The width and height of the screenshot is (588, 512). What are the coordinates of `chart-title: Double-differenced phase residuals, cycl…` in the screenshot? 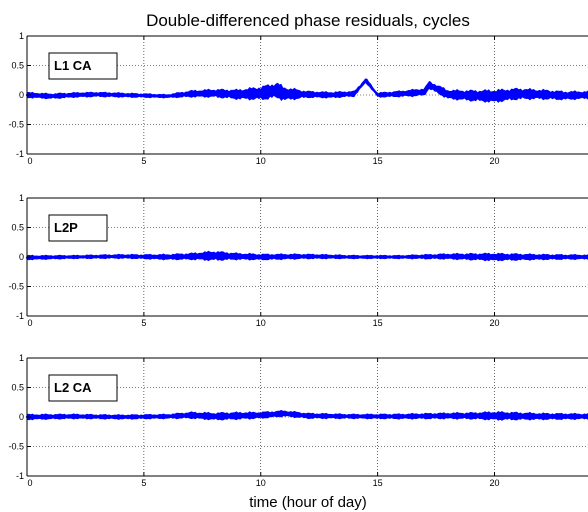 It's located at (308, 20).